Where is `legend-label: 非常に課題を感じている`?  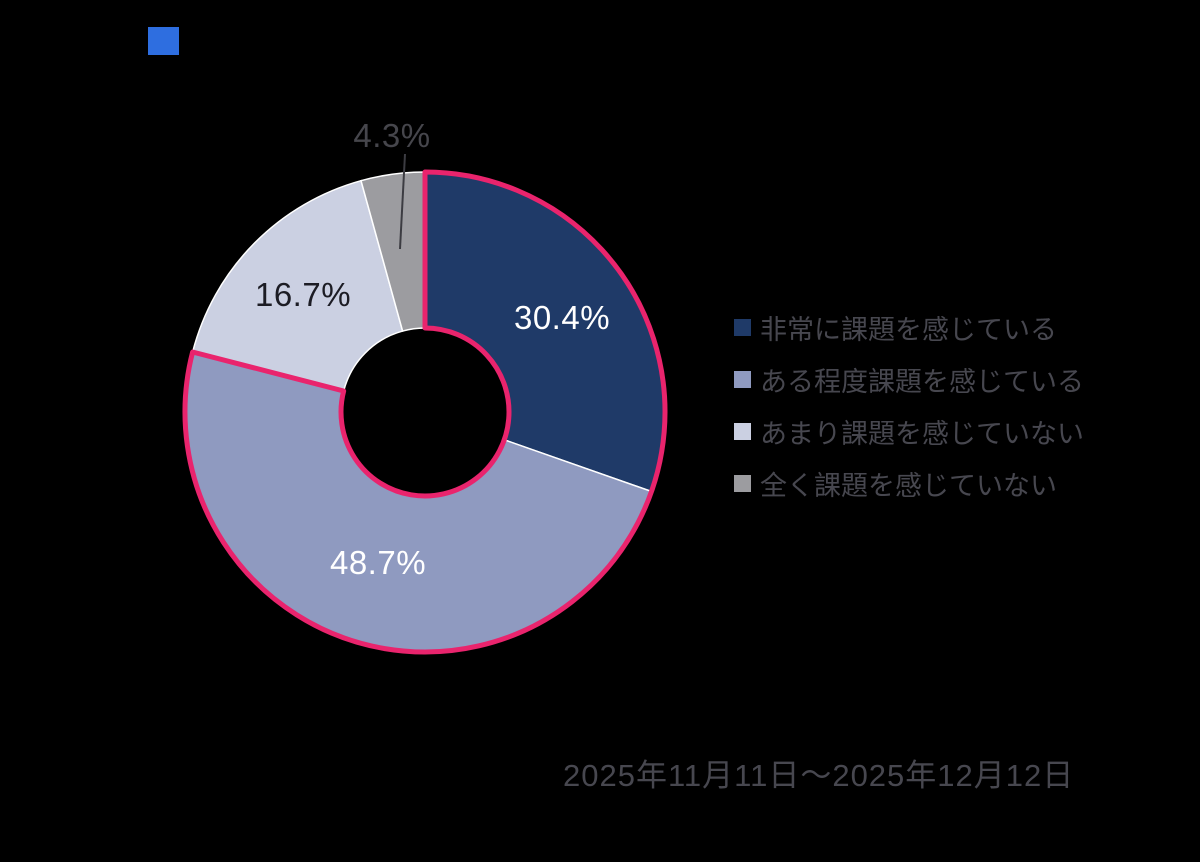 legend-label: 非常に課題を感じている is located at coordinates (908, 329).